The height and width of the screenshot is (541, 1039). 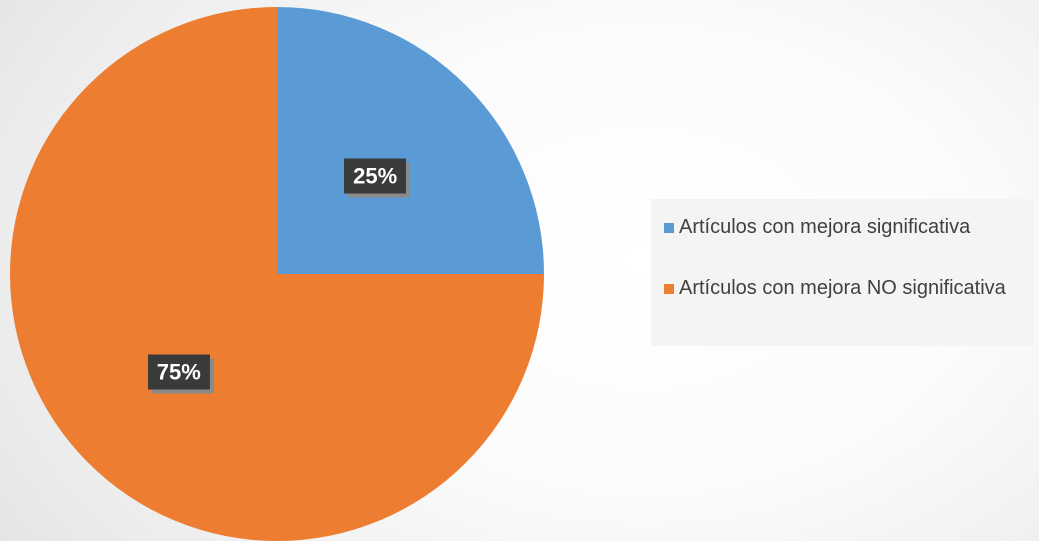 What do you see at coordinates (825, 227) in the screenshot?
I see `legend-label: Artículos con mejora significativa` at bounding box center [825, 227].